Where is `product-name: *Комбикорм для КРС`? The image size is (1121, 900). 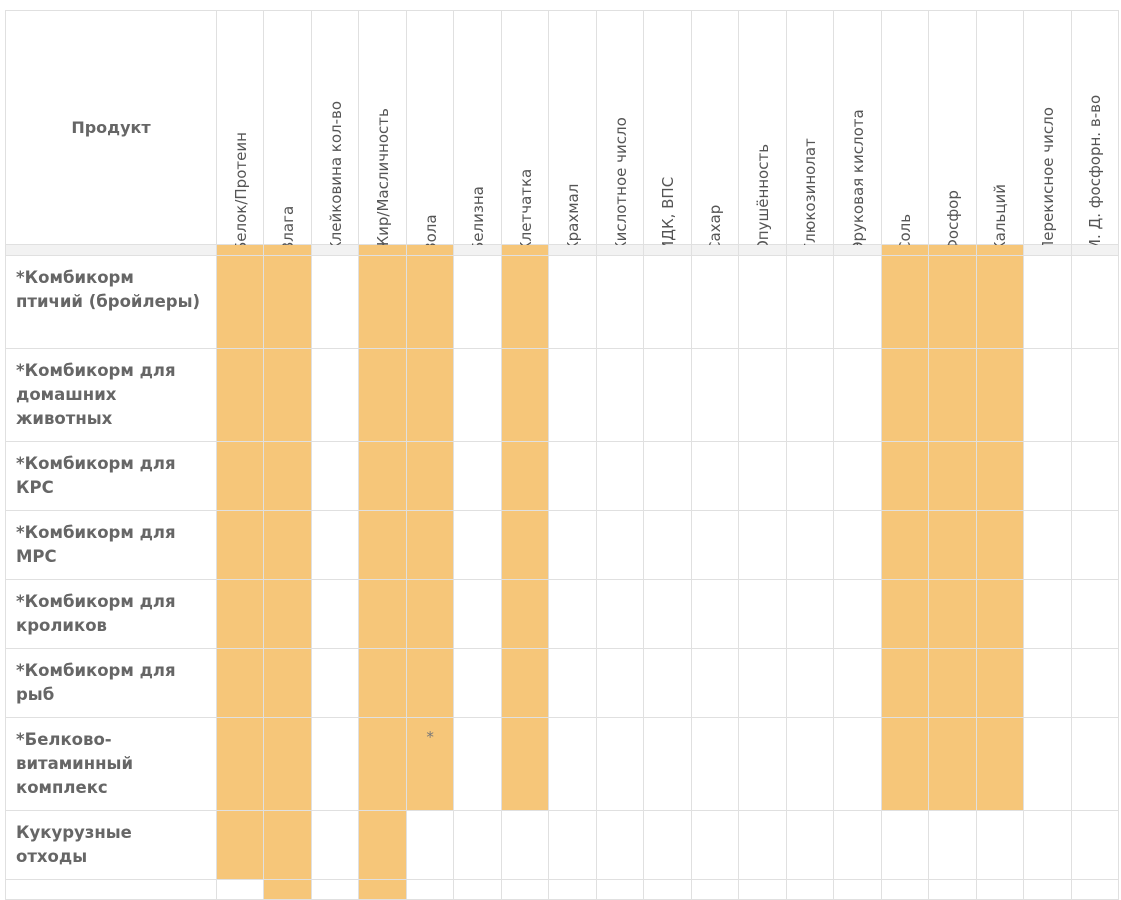 product-name: *Комбикорм для КРС is located at coordinates (96, 475).